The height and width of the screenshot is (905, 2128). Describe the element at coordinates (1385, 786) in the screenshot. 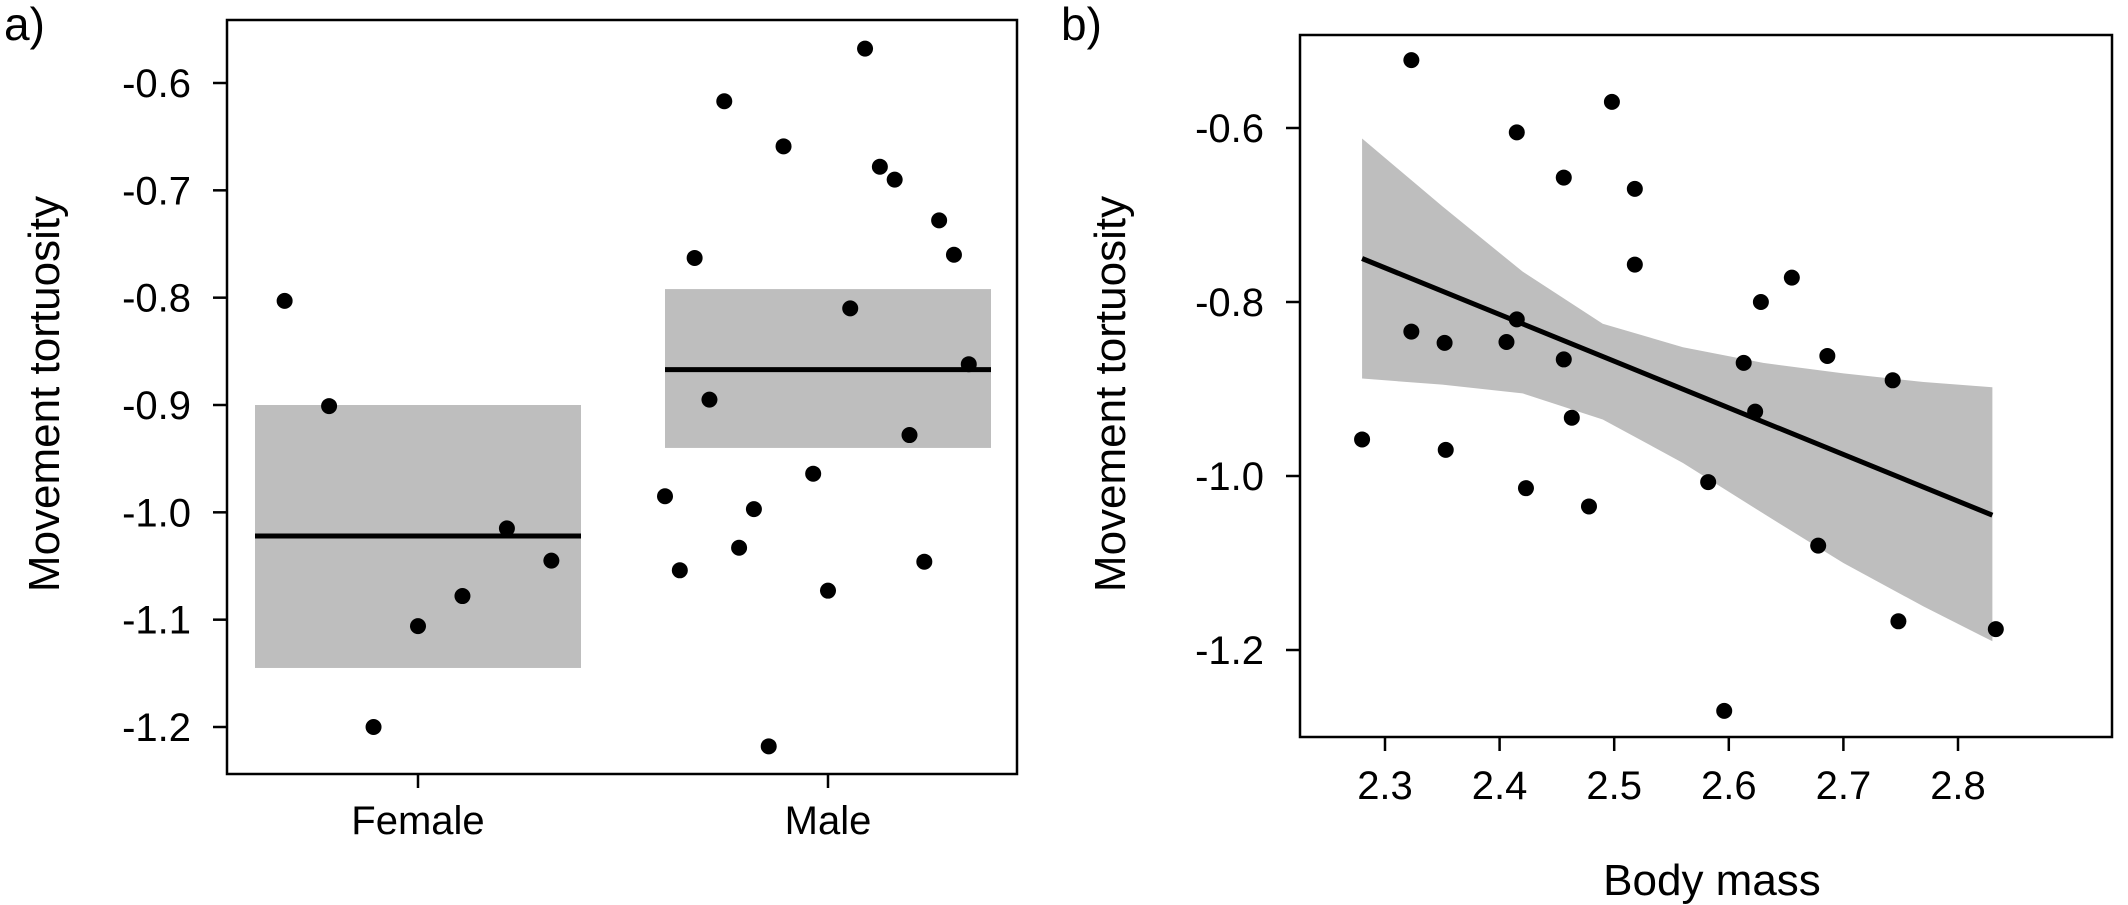

I see `x-tick-label: 2.3` at that location.